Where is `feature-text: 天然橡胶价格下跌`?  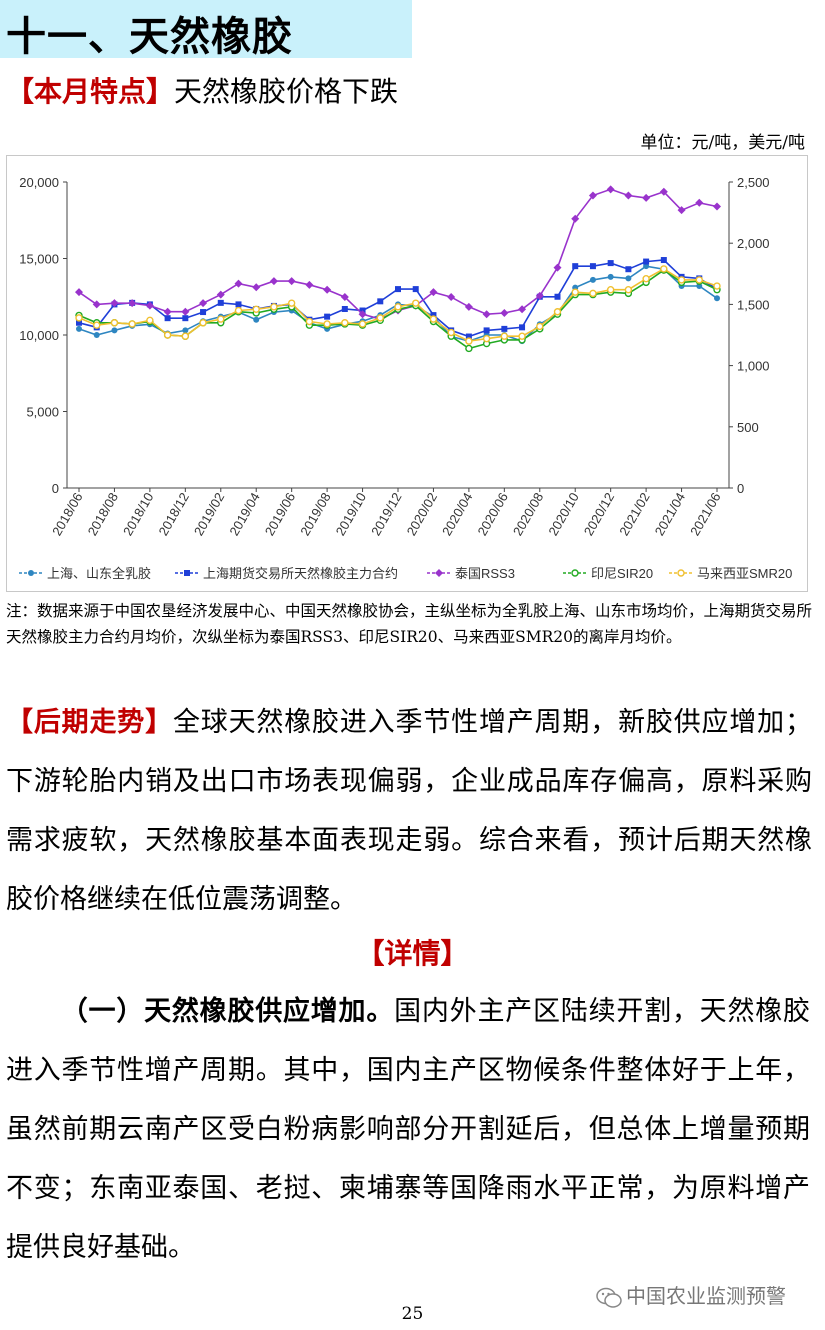
feature-text: 天然橡胶价格下跌 is located at coordinates (286, 91).